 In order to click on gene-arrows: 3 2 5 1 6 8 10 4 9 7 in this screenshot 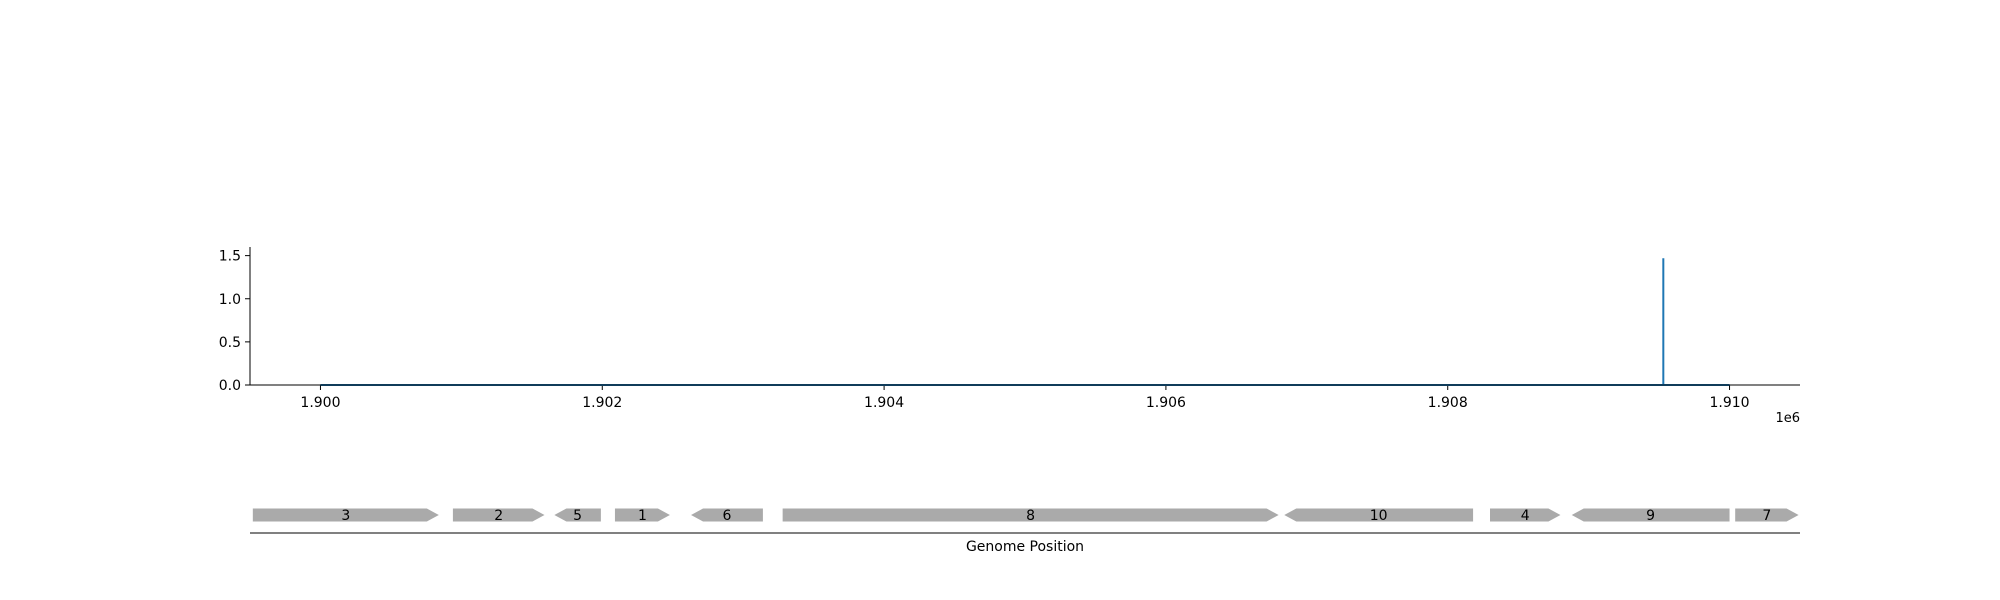, I will do `click(1025, 516)`.